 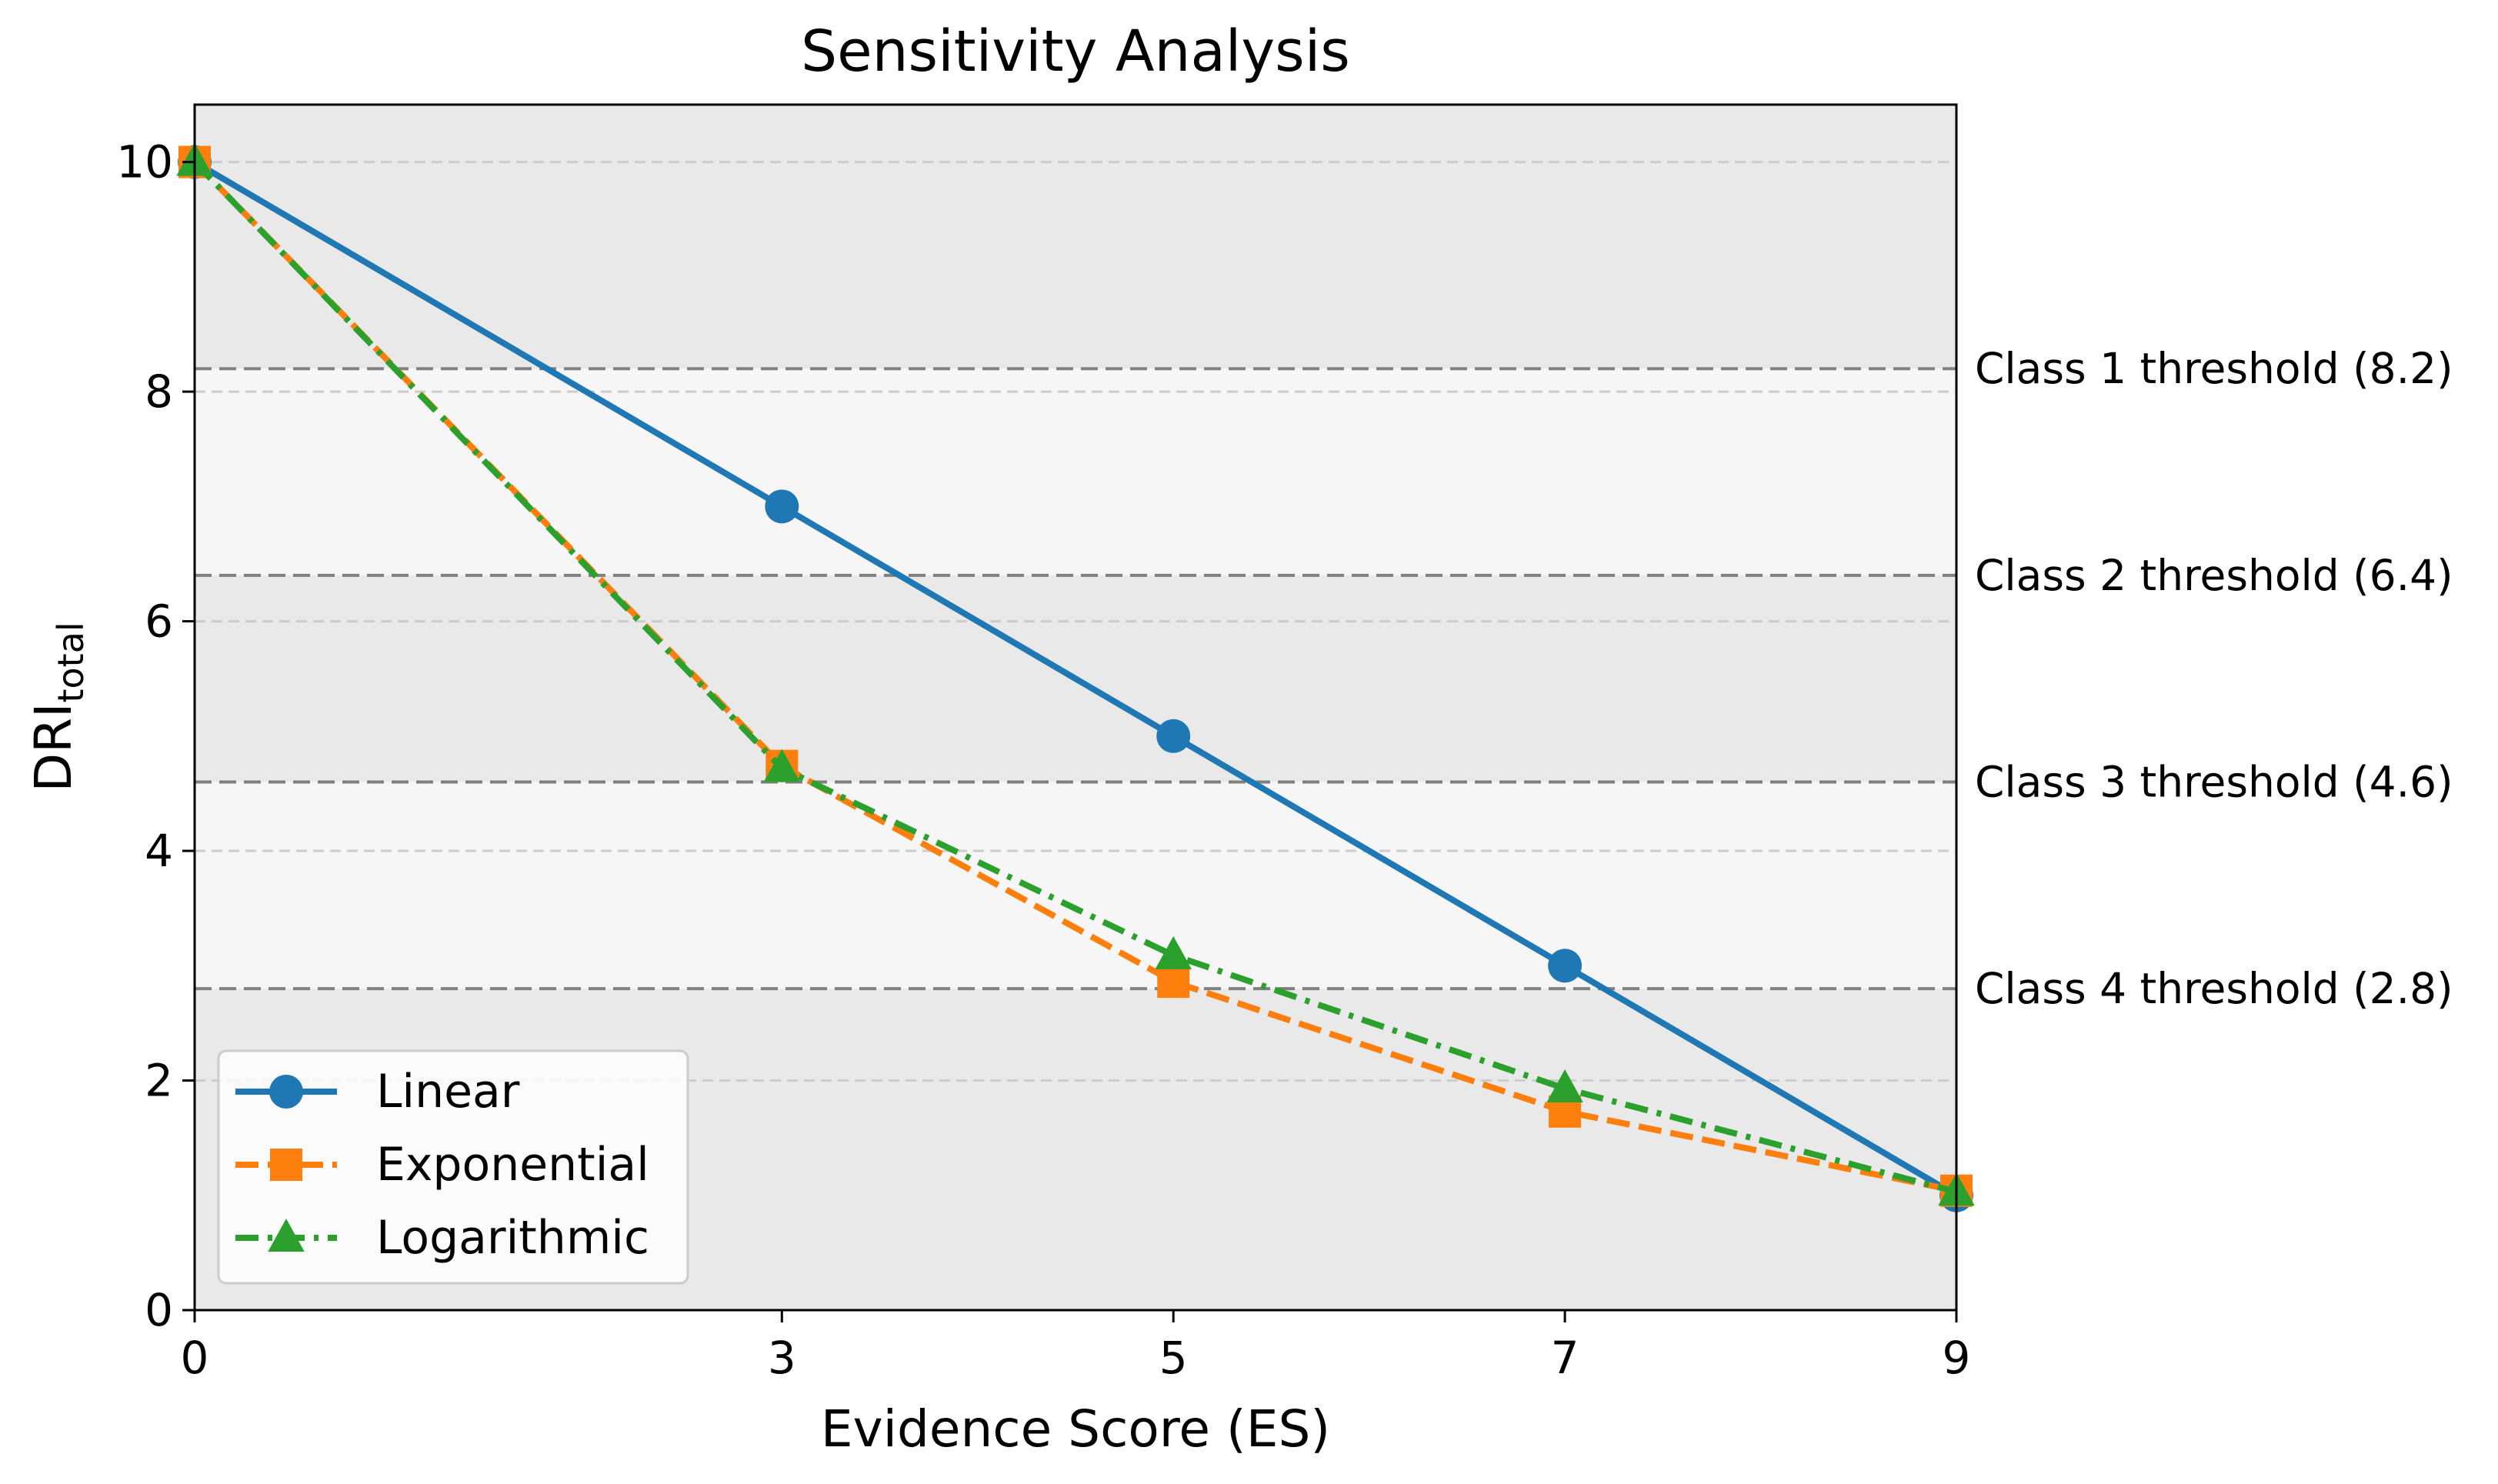 What do you see at coordinates (448, 1092) in the screenshot?
I see `legend-label-linear: Linear` at bounding box center [448, 1092].